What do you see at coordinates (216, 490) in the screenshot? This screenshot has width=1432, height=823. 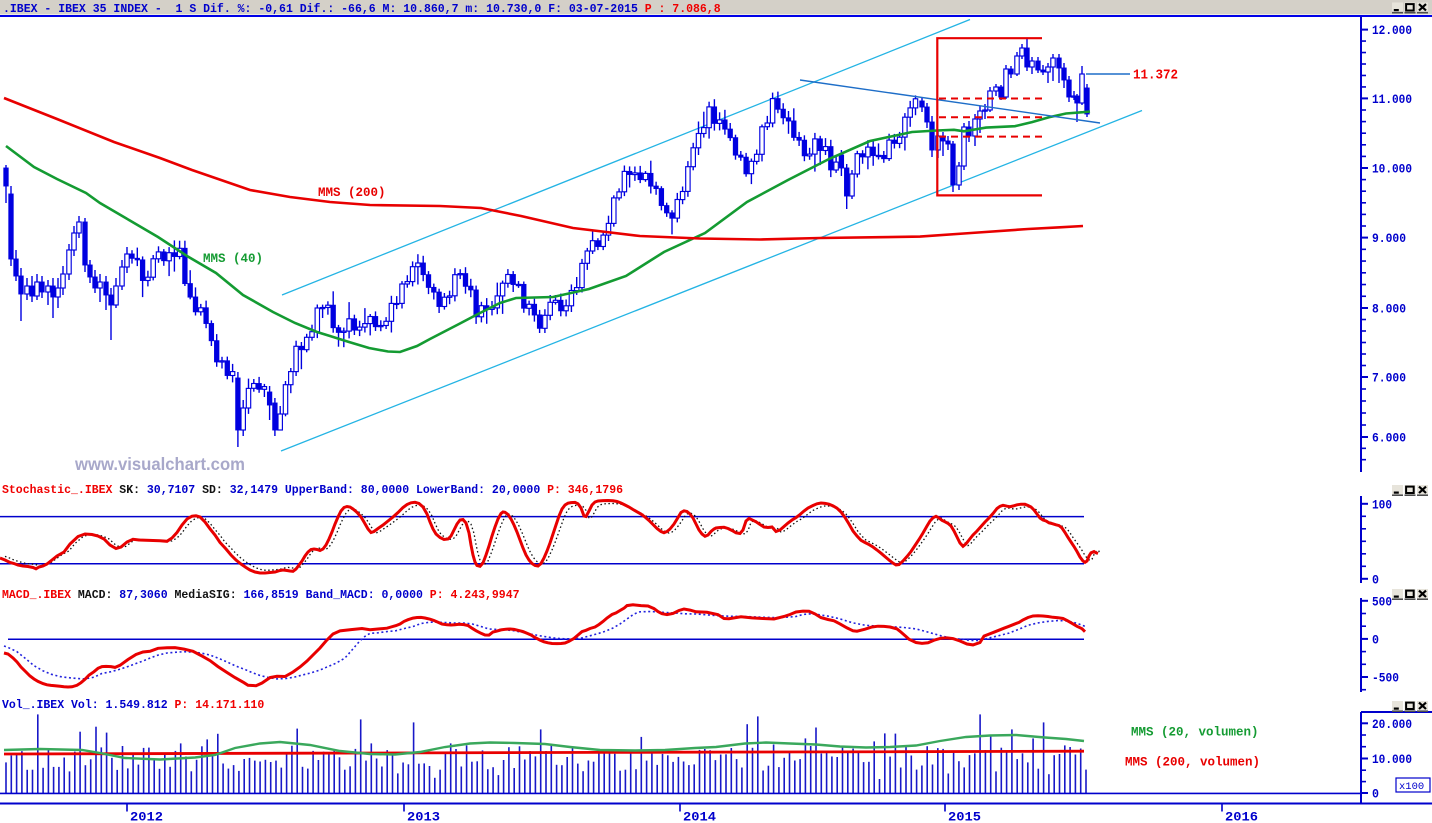 I see `svg-text: SD:` at bounding box center [216, 490].